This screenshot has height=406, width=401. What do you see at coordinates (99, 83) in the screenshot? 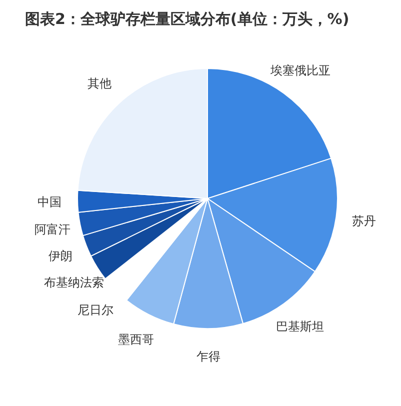
I see `slice-label: 其他` at bounding box center [99, 83].